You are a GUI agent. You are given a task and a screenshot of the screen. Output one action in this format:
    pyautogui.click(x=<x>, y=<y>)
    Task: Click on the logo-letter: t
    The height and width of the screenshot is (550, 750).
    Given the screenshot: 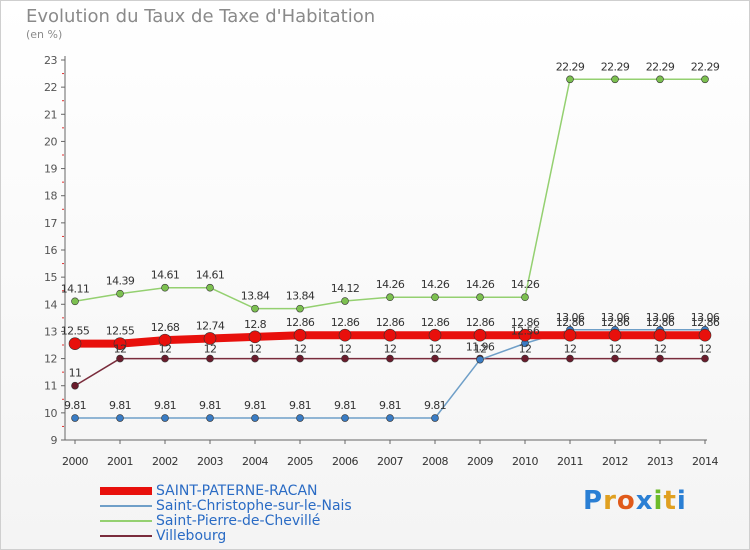 What is the action you would take?
    pyautogui.click(x=670, y=501)
    